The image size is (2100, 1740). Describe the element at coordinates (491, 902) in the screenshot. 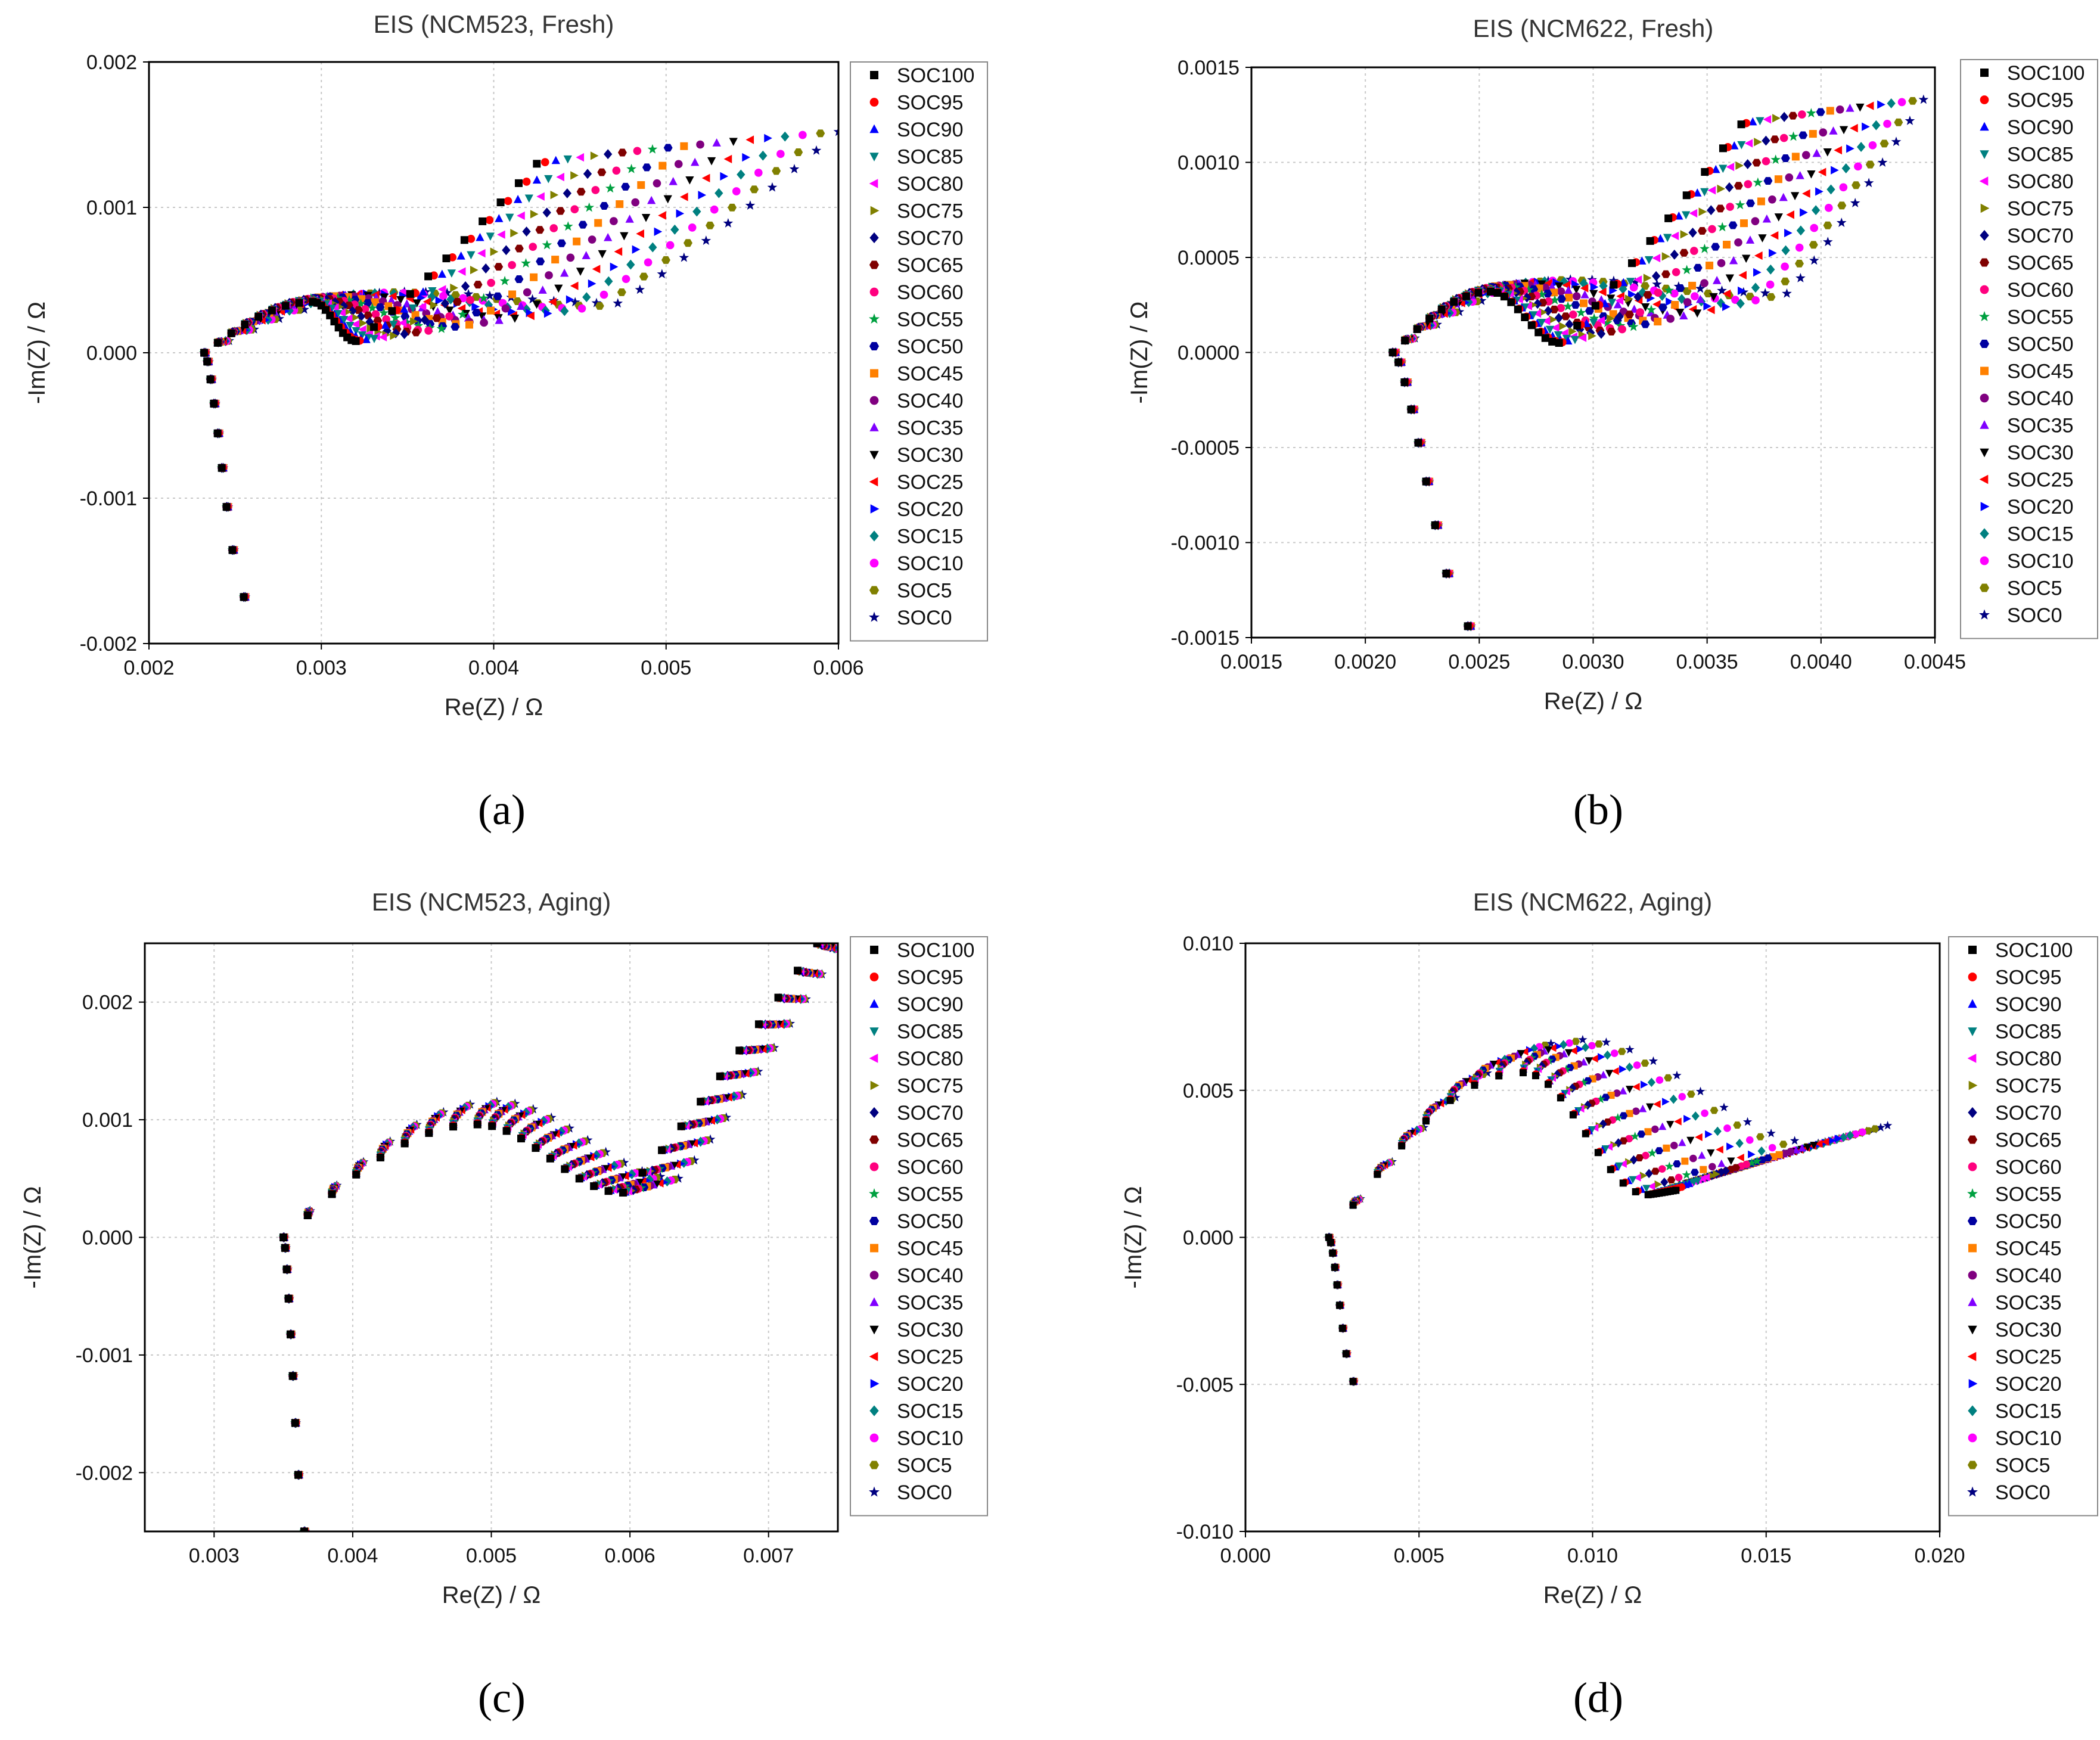

I see `chart-title: EIS (NCM523, Aging)` at that location.